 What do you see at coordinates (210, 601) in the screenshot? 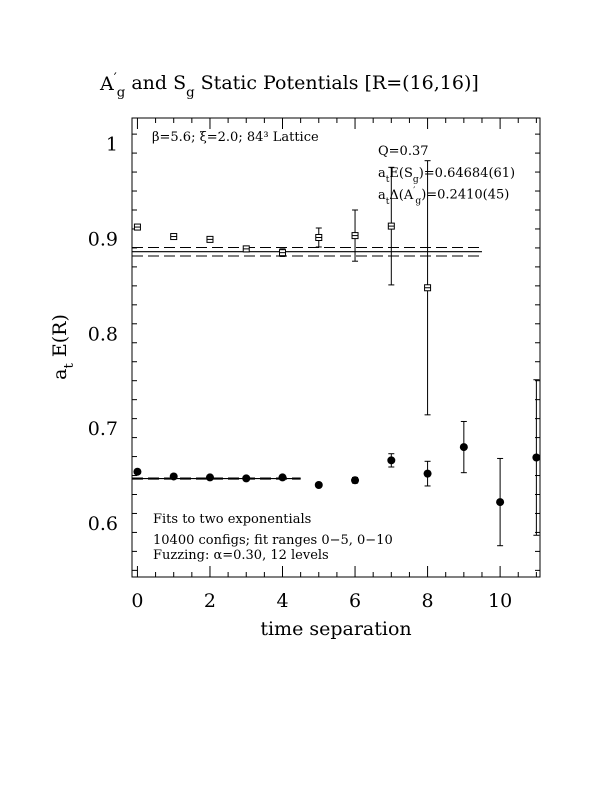
I see `x-tick-label: 2` at bounding box center [210, 601].